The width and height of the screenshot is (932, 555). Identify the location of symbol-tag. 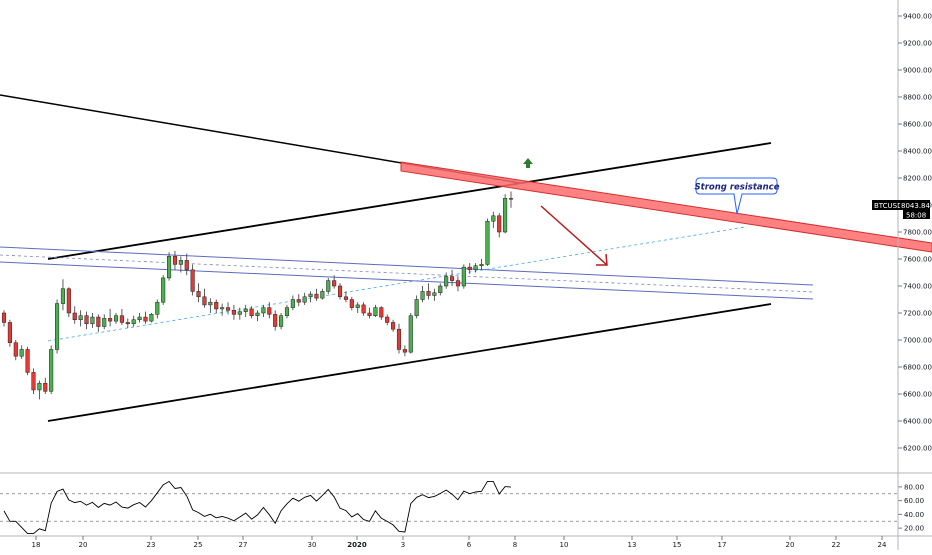
(888, 205).